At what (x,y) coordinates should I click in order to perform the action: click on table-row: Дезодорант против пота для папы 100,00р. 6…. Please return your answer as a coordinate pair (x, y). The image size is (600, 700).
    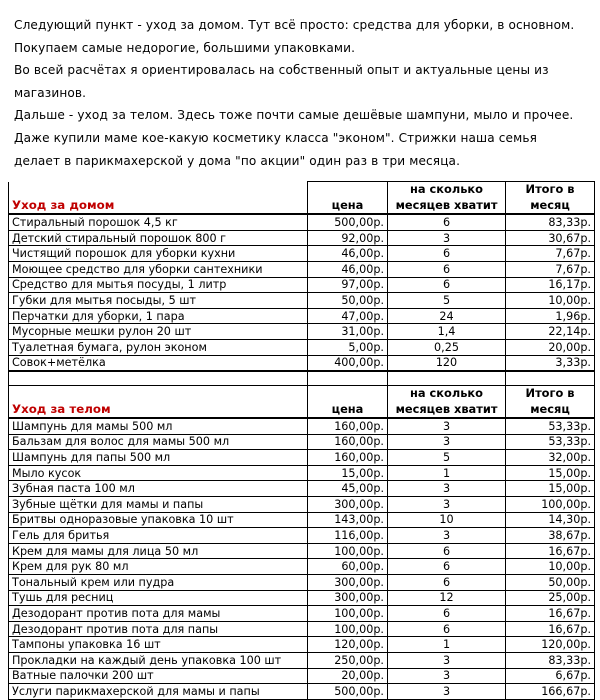
    Looking at the image, I should click on (301, 629).